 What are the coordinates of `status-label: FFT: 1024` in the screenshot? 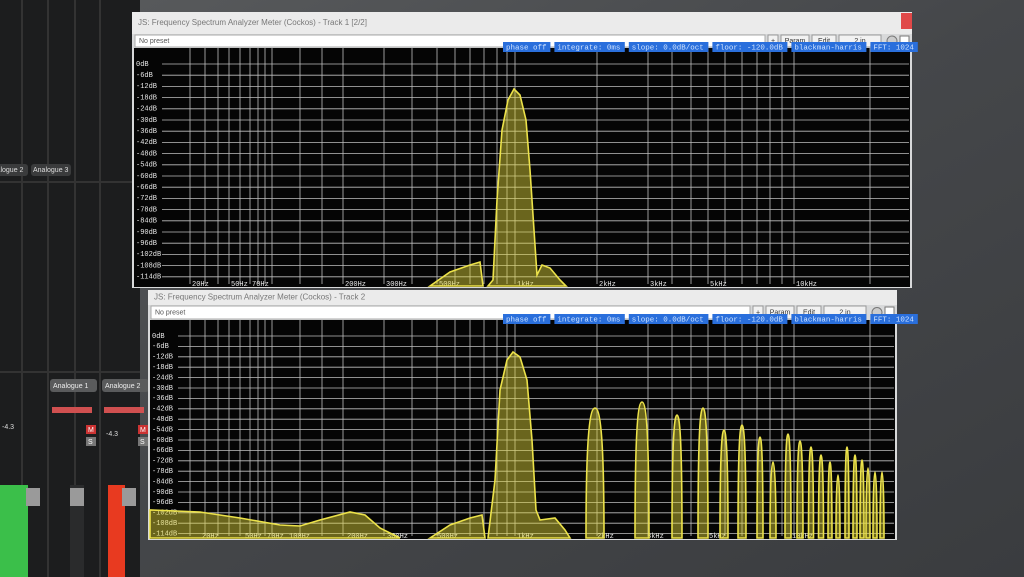 It's located at (893, 48).